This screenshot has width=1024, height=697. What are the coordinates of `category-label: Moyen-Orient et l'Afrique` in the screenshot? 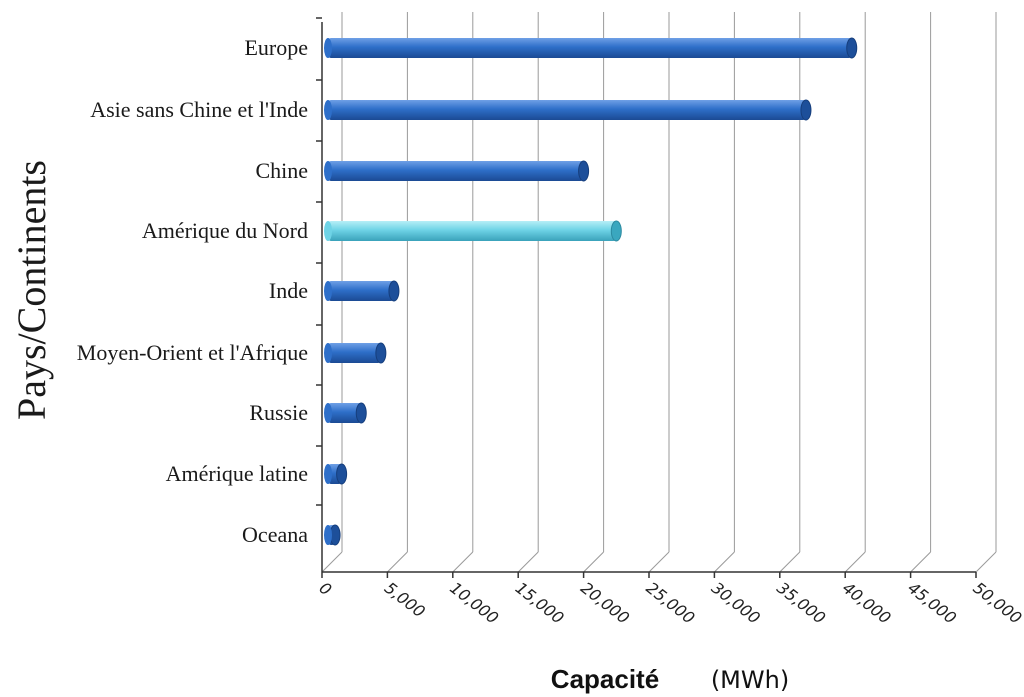 It's located at (192, 352).